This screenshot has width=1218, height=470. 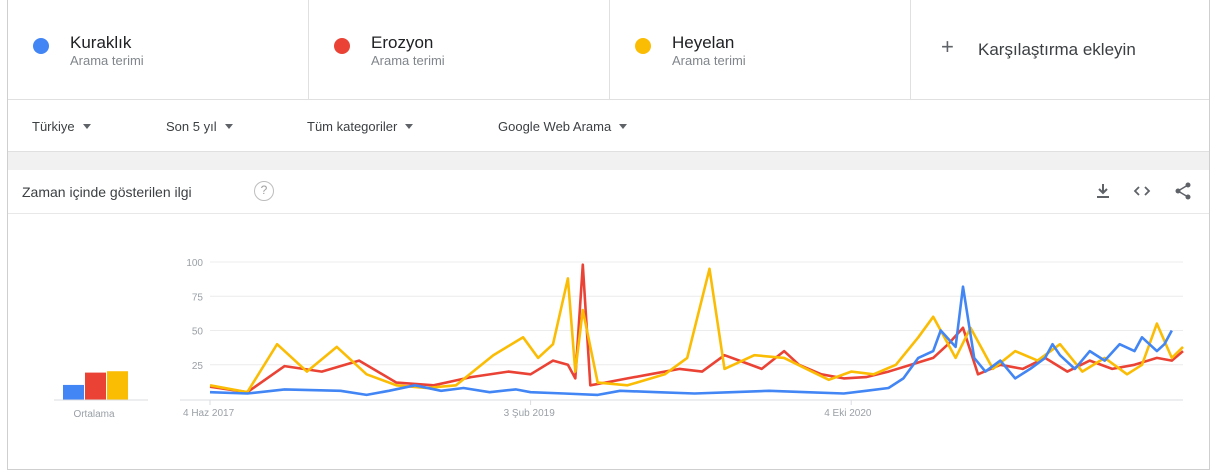 What do you see at coordinates (191, 126) in the screenshot?
I see `period-label: Son 5 yıl` at bounding box center [191, 126].